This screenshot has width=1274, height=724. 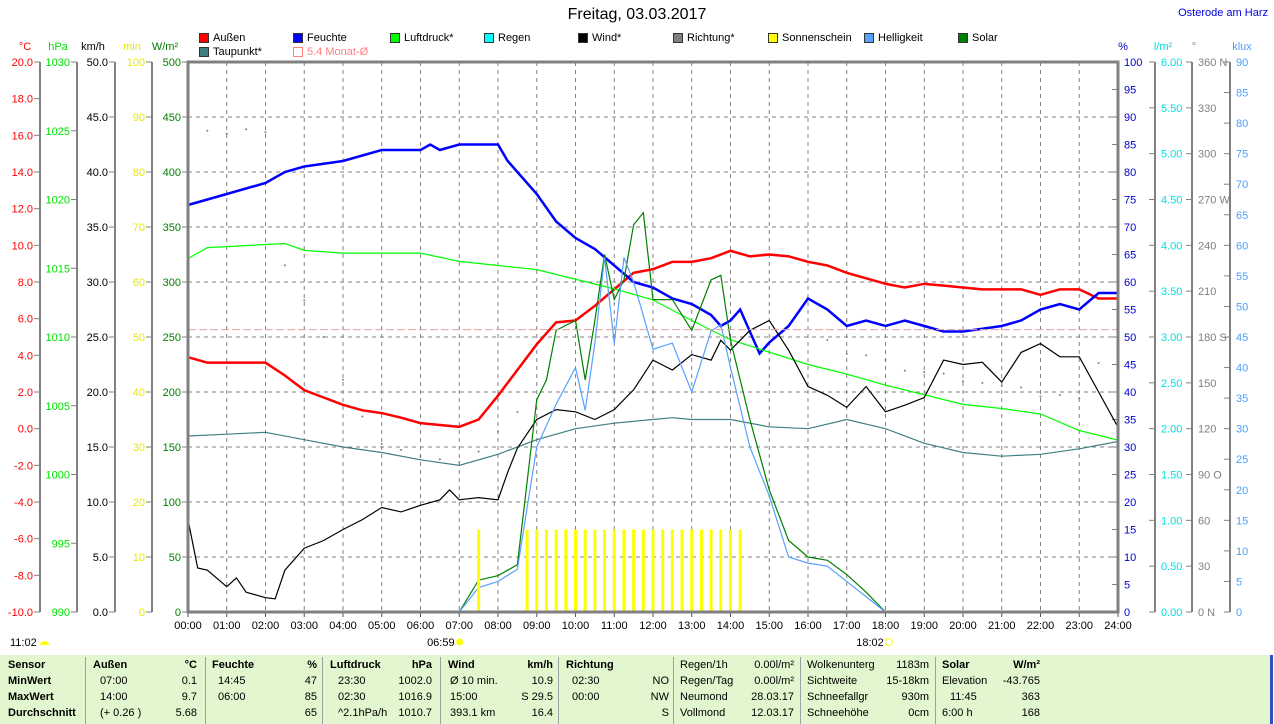 What do you see at coordinates (576, 626) in the screenshot?
I see `x-tick-label: 10:00` at bounding box center [576, 626].